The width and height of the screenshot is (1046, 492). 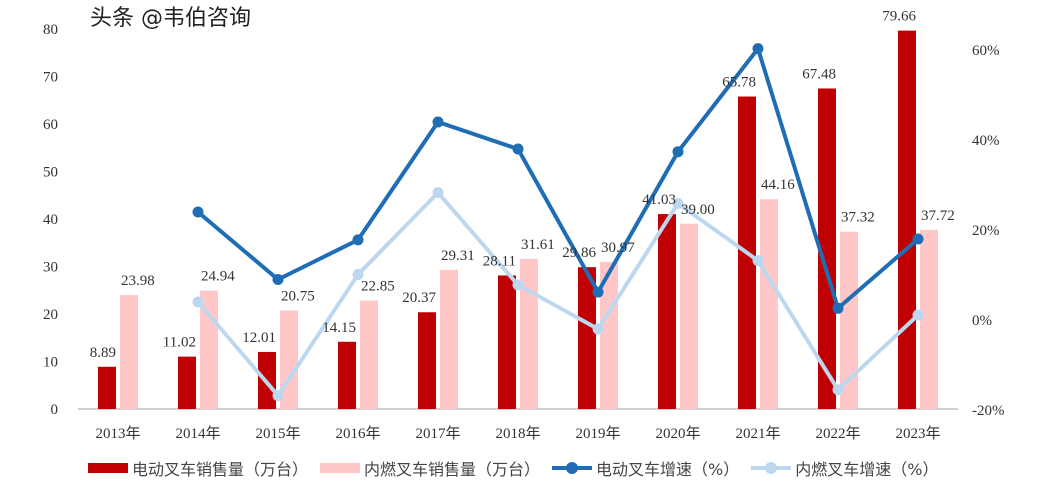 What do you see at coordinates (757, 433) in the screenshot?
I see `x-axis-tick: 2021年` at bounding box center [757, 433].